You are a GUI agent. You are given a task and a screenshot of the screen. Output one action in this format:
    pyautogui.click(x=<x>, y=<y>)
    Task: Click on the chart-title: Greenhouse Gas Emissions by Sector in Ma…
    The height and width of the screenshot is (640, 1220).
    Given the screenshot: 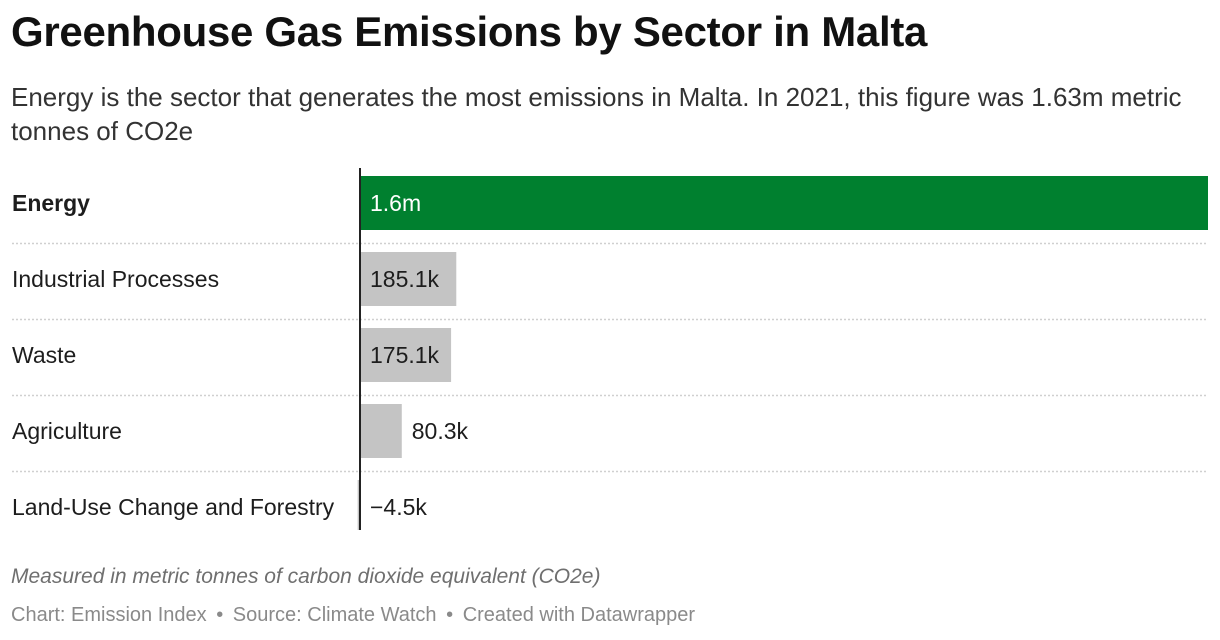 What is the action you would take?
    pyautogui.click(x=469, y=31)
    